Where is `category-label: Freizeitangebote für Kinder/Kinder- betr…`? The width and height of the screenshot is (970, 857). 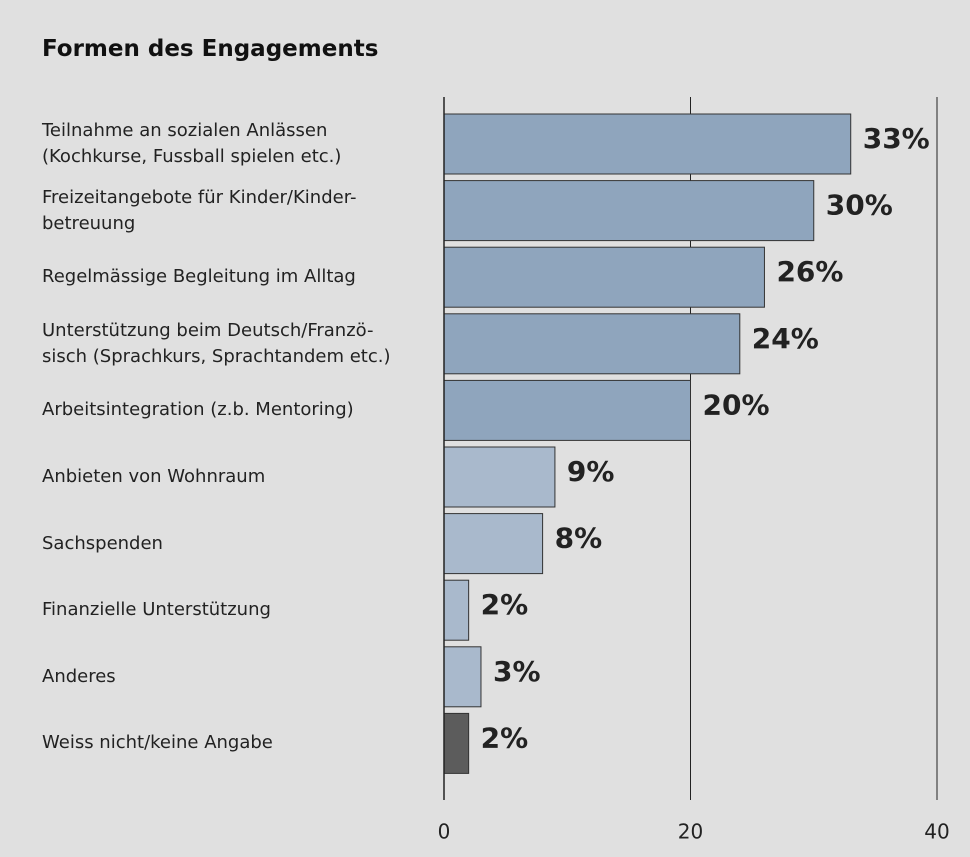 category-label: Freizeitangebote für Kinder/Kinder- betr… is located at coordinates (199, 210).